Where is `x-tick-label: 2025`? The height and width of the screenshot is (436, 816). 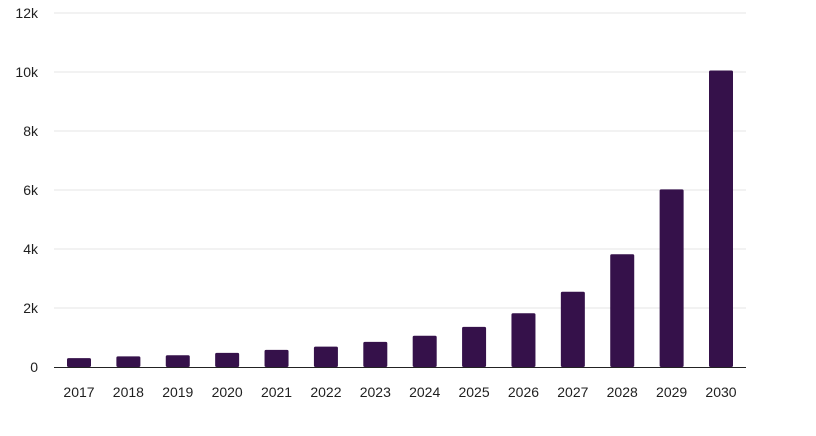
x-tick-label: 2025 is located at coordinates (473, 392).